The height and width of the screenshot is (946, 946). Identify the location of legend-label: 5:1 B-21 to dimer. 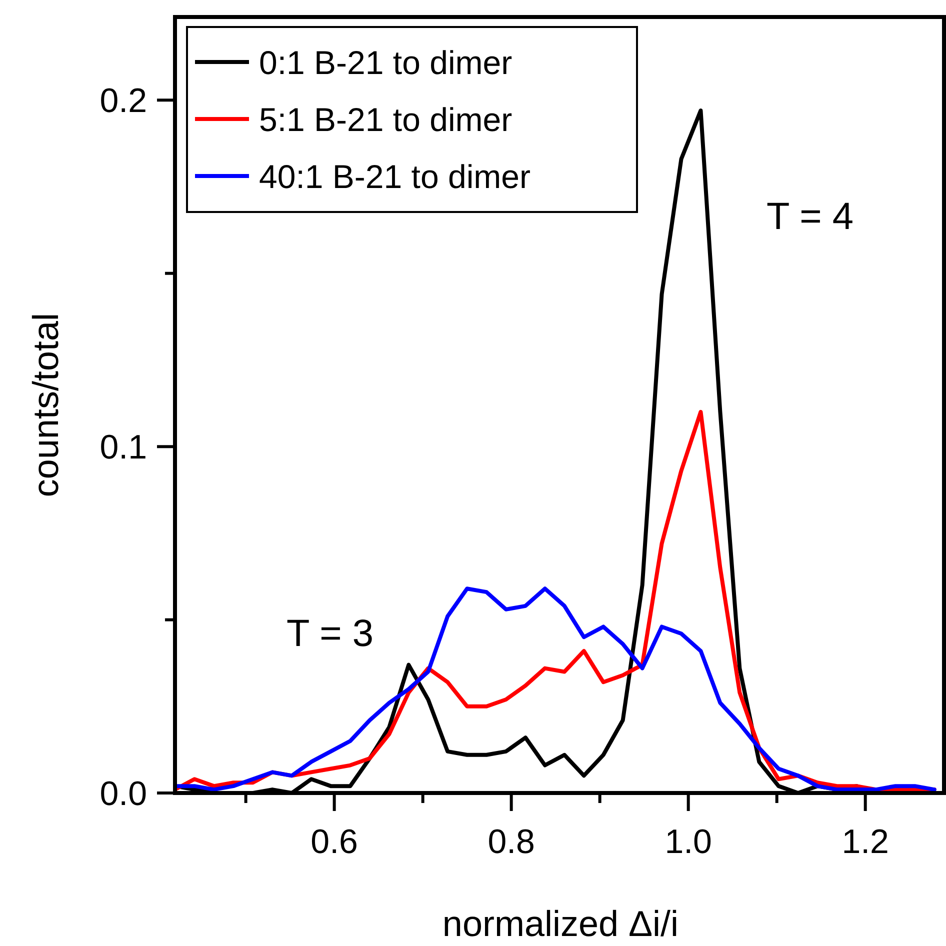
(385, 119).